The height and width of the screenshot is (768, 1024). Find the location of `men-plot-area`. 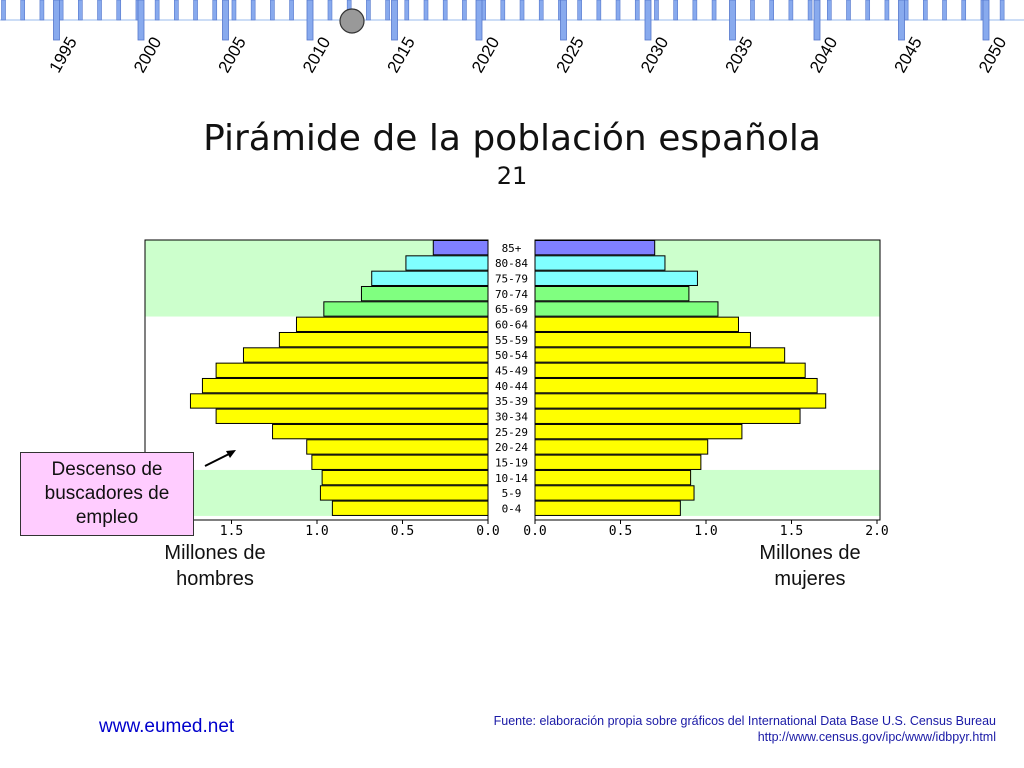

men-plot-area is located at coordinates (316, 380).